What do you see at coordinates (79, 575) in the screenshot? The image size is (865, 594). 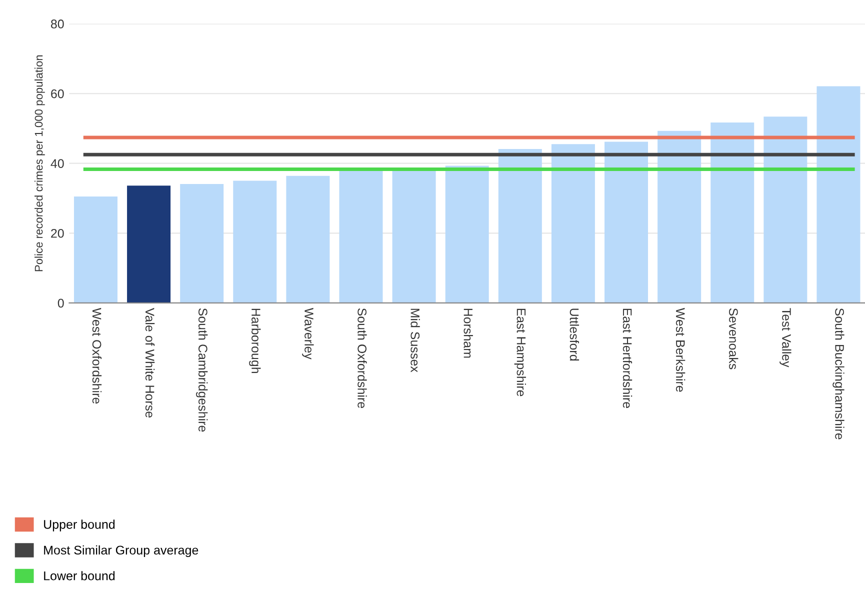 I see `legend-label: Lower bound` at bounding box center [79, 575].